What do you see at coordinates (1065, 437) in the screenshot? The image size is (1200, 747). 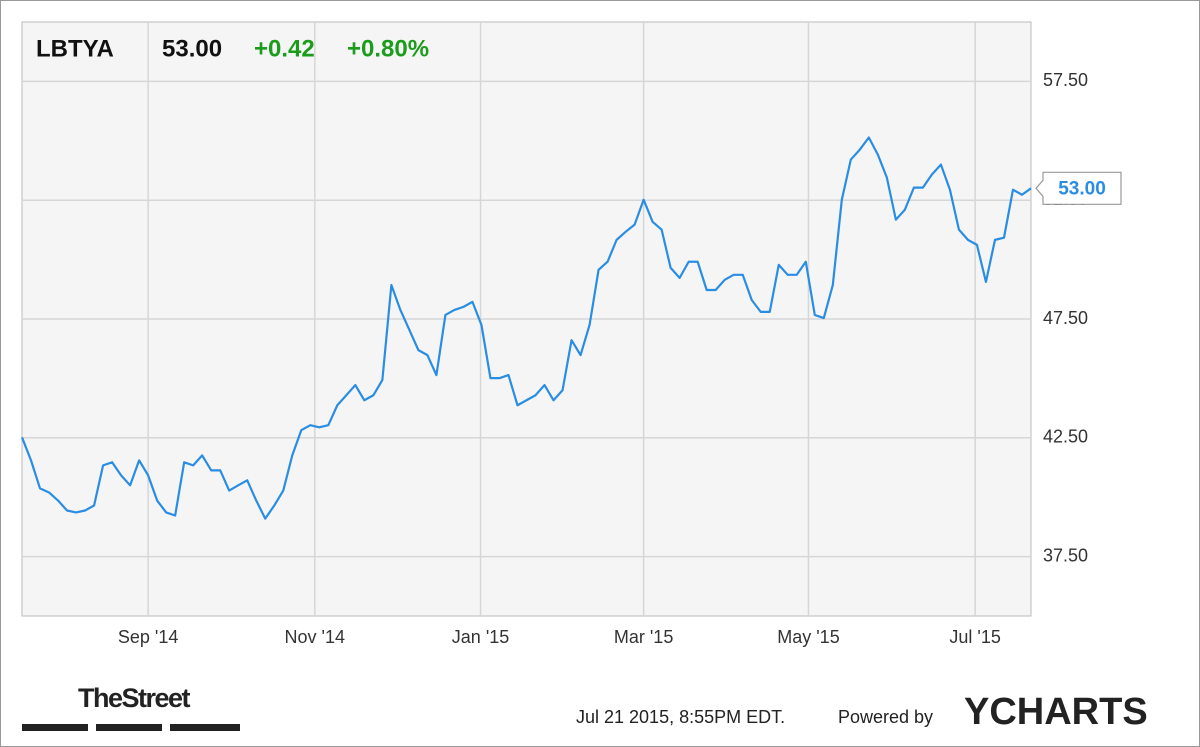 I see `y-tick-label: 42.50` at bounding box center [1065, 437].